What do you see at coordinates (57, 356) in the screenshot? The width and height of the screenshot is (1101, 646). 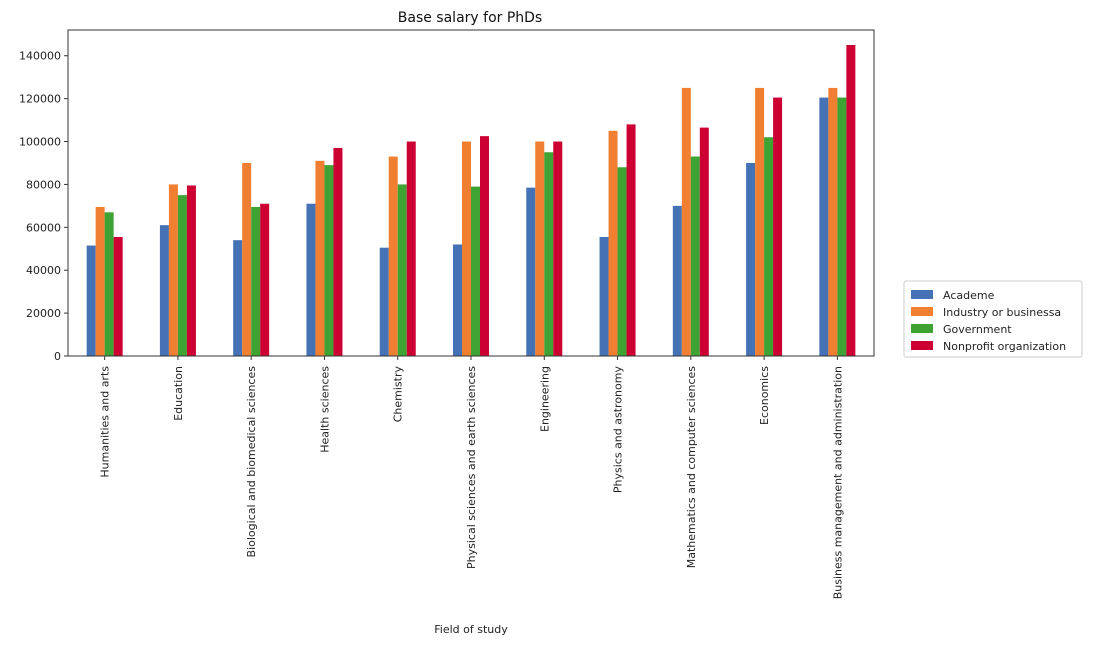 I see `y-tick-label-1: 0` at bounding box center [57, 356].